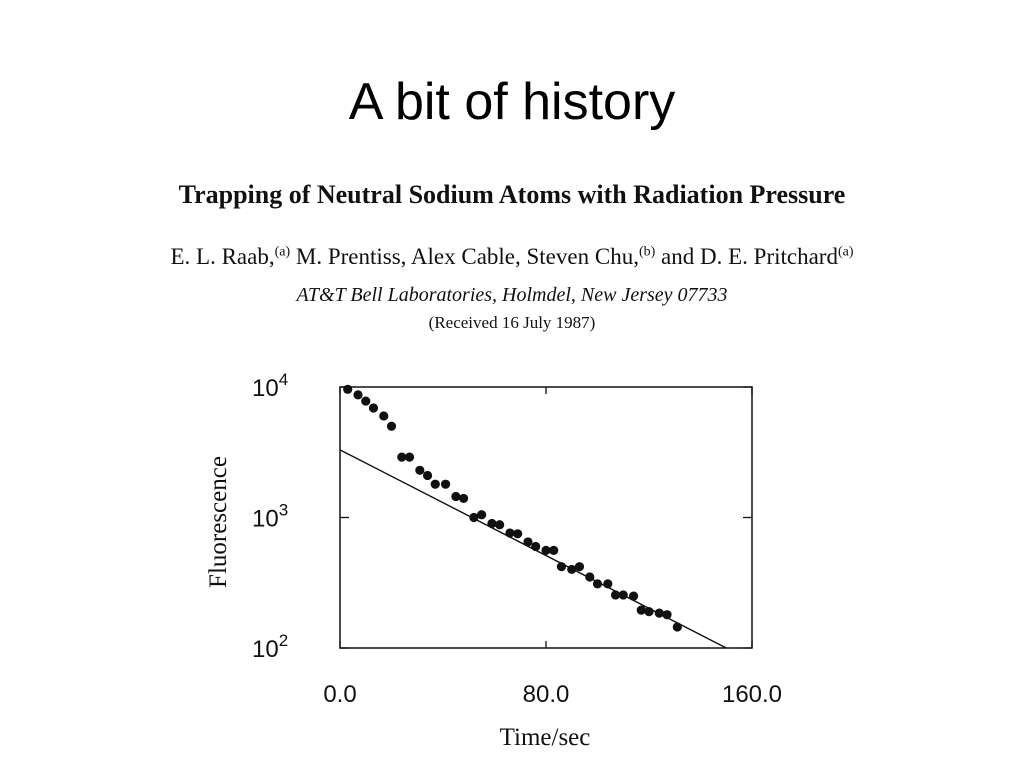  I want to click on x-axis-label: Time/sec, so click(545, 737).